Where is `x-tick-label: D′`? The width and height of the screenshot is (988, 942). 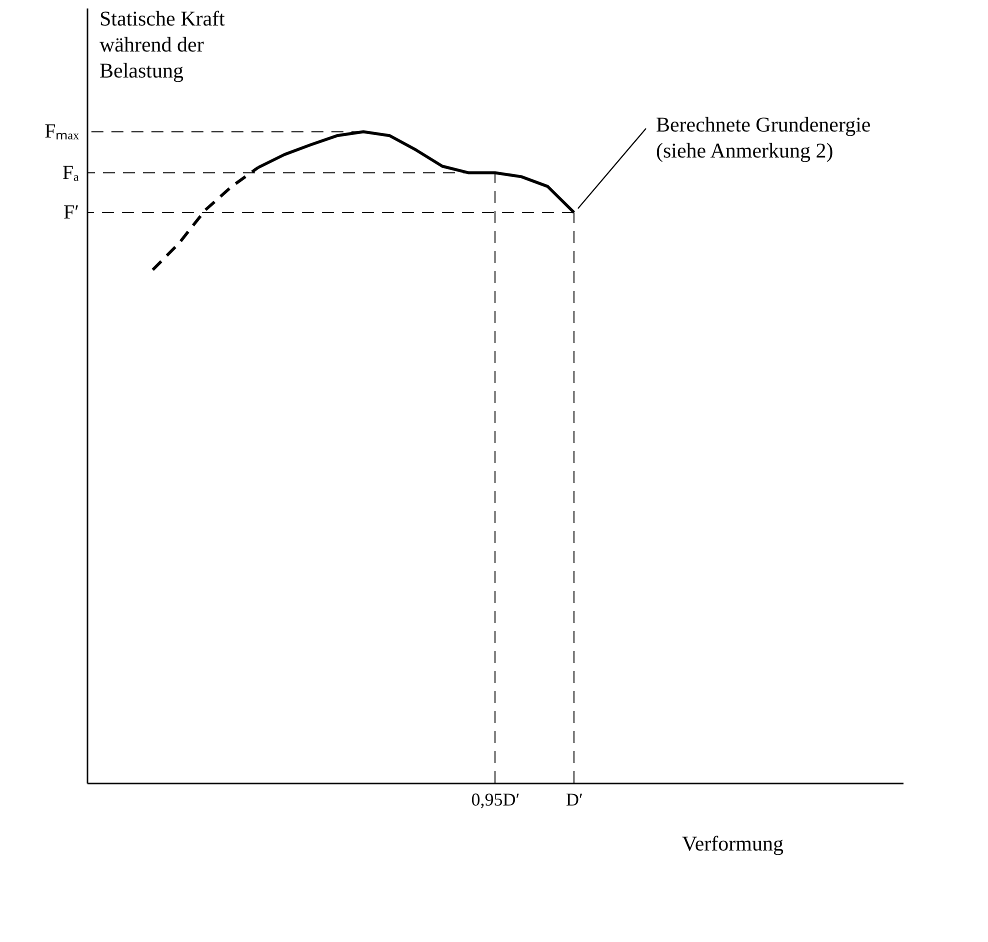
x-tick-label: D′ is located at coordinates (574, 800).